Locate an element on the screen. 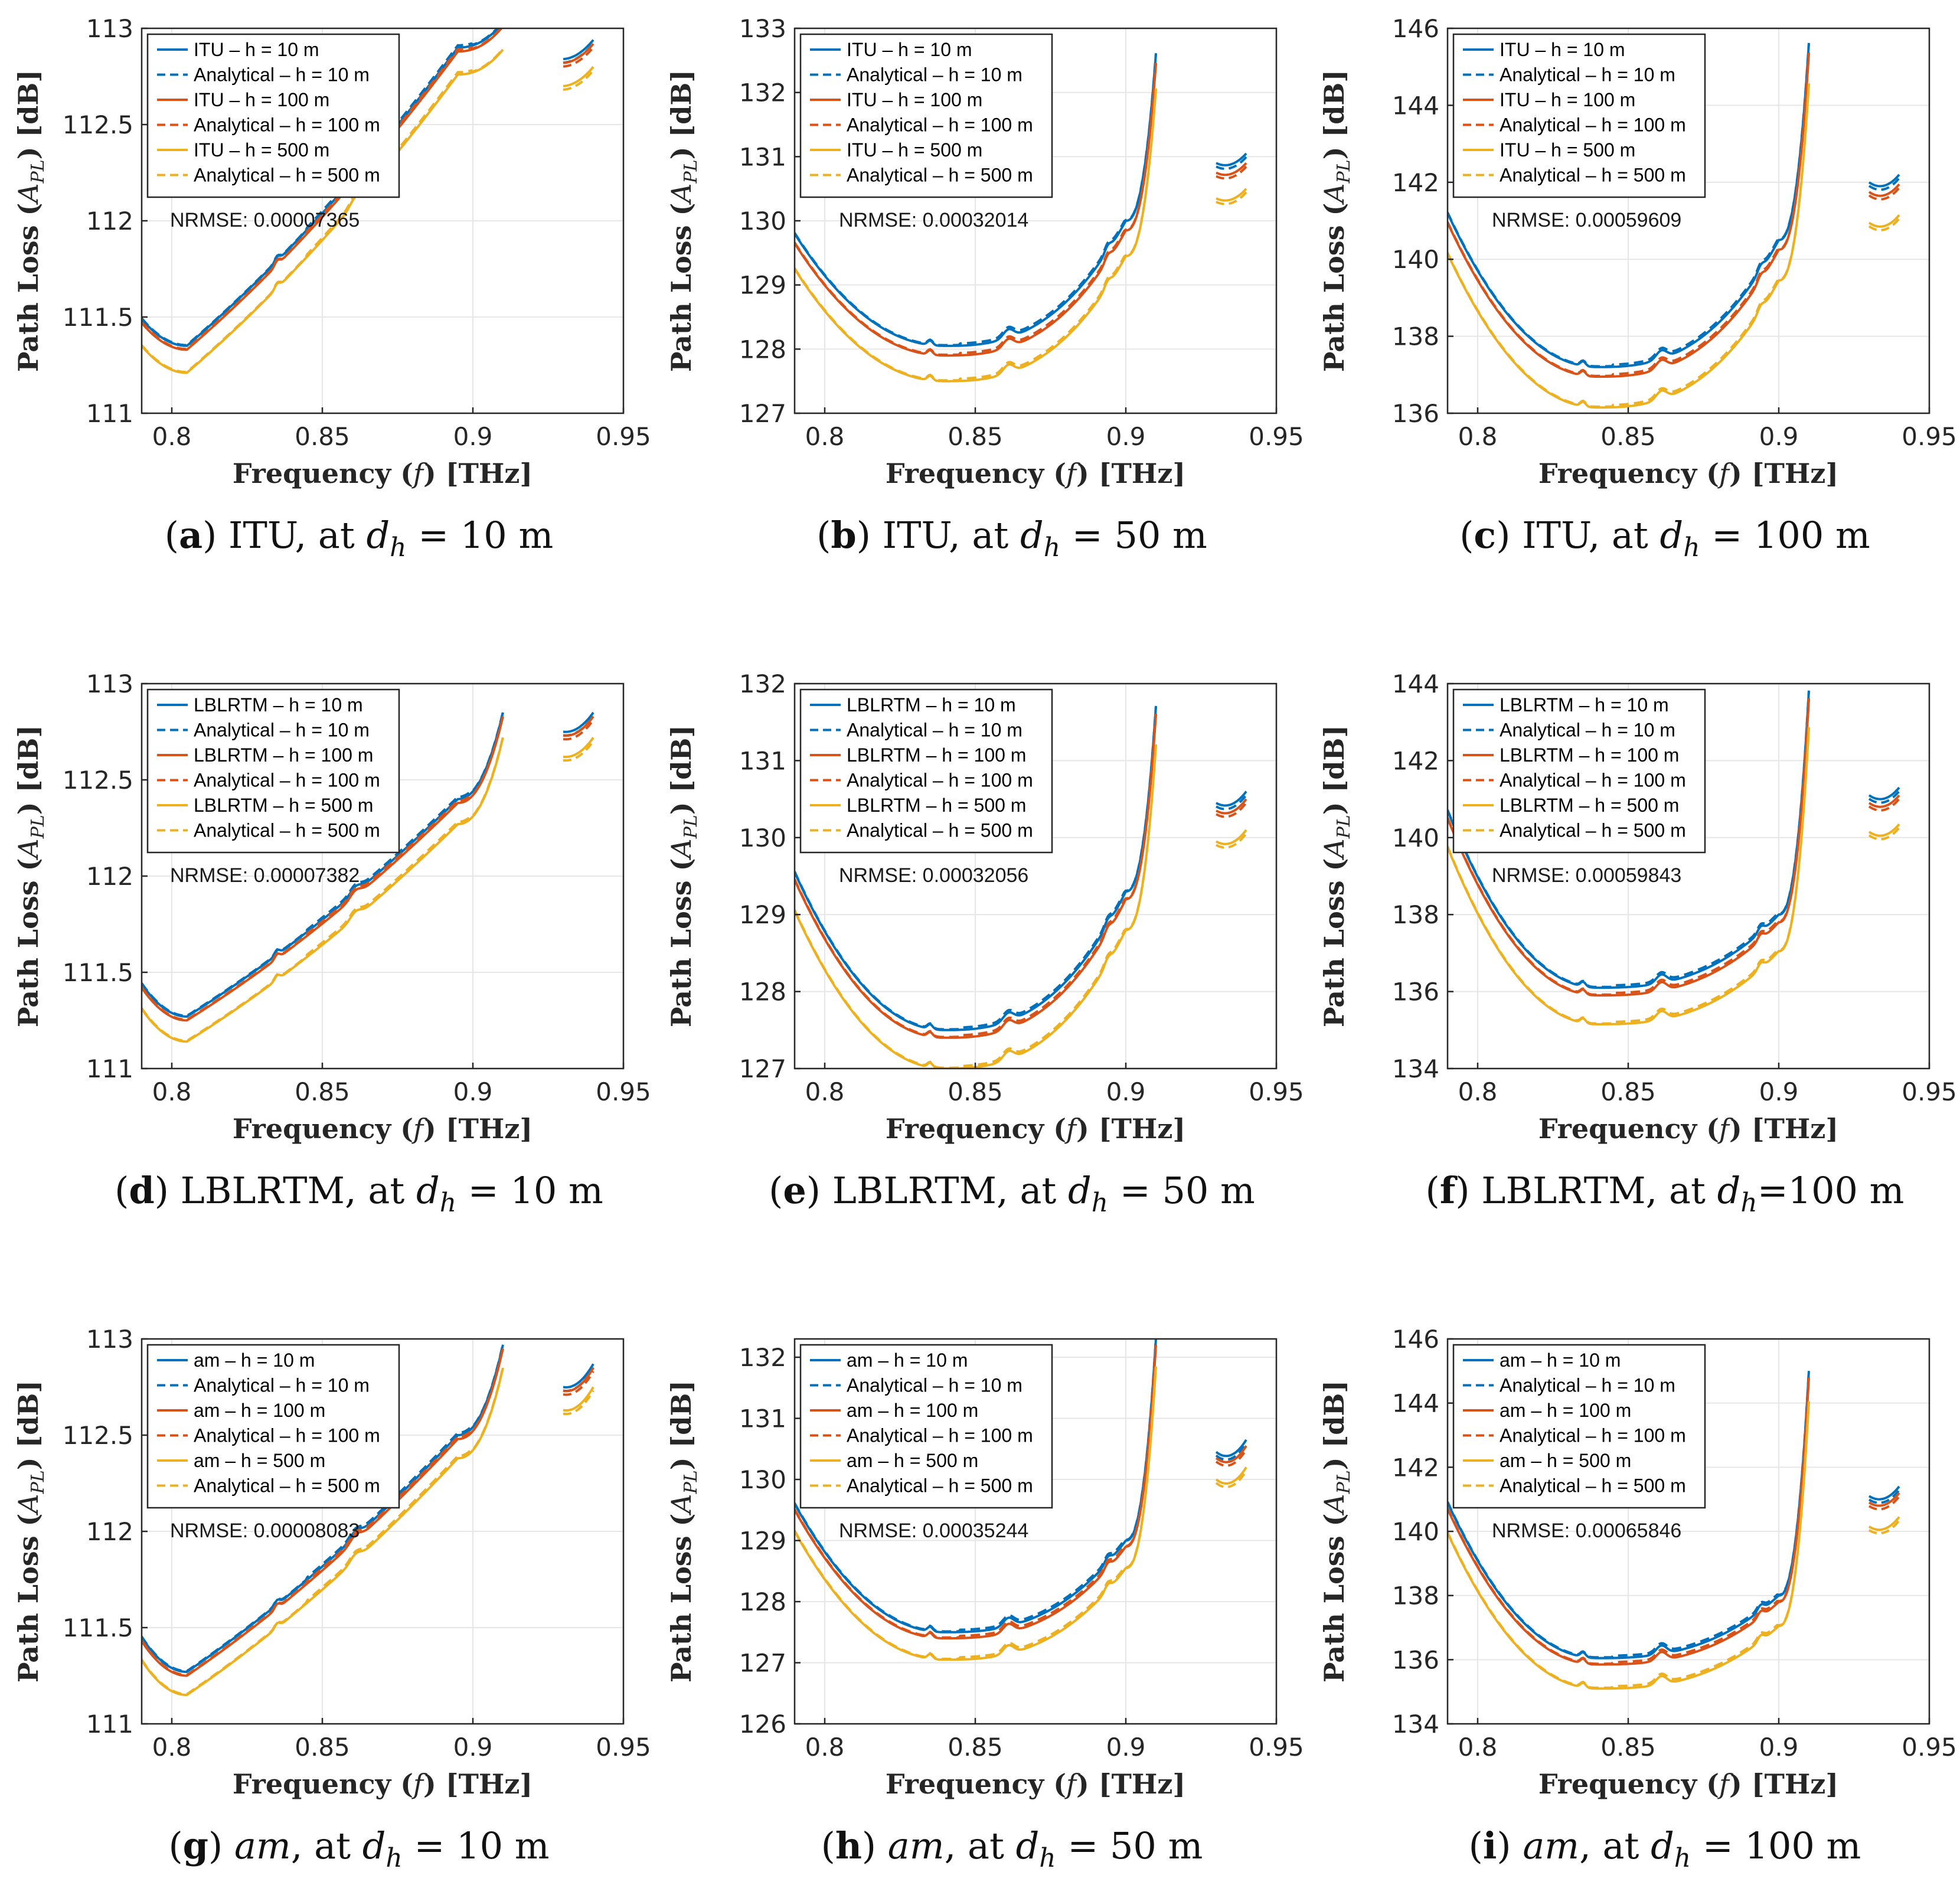 The image size is (1960, 1885). y-tick-label: 113 is located at coordinates (109, 28).